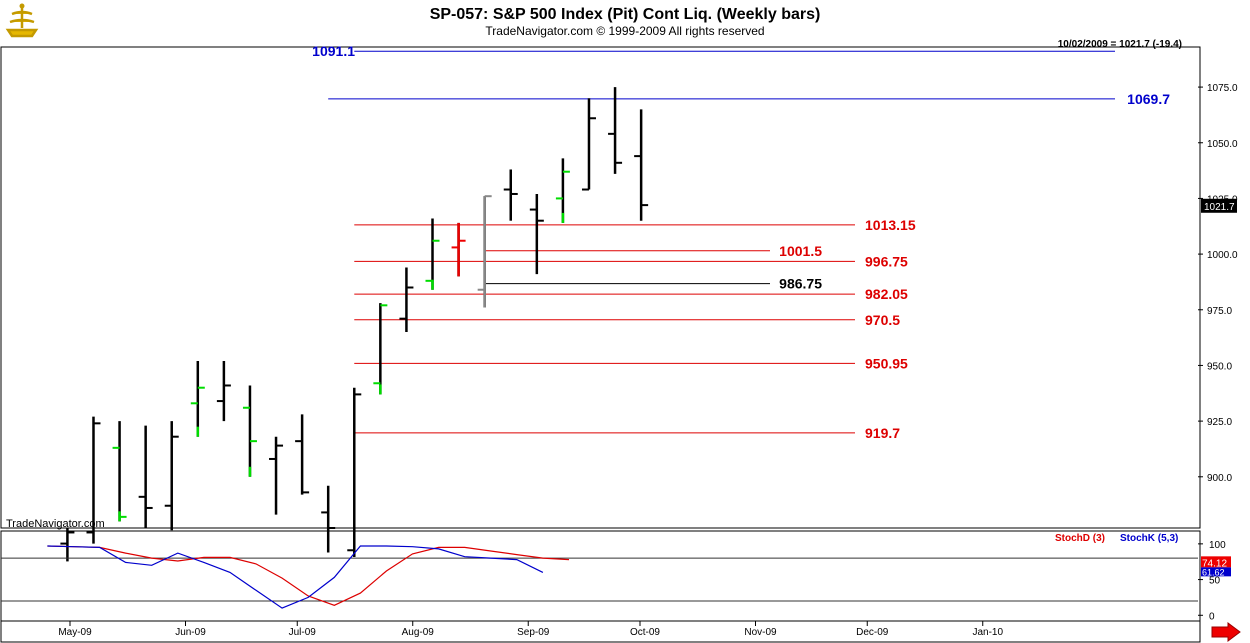  Describe the element at coordinates (55, 524) in the screenshot. I see `watermark: TradeNavigator.com` at that location.